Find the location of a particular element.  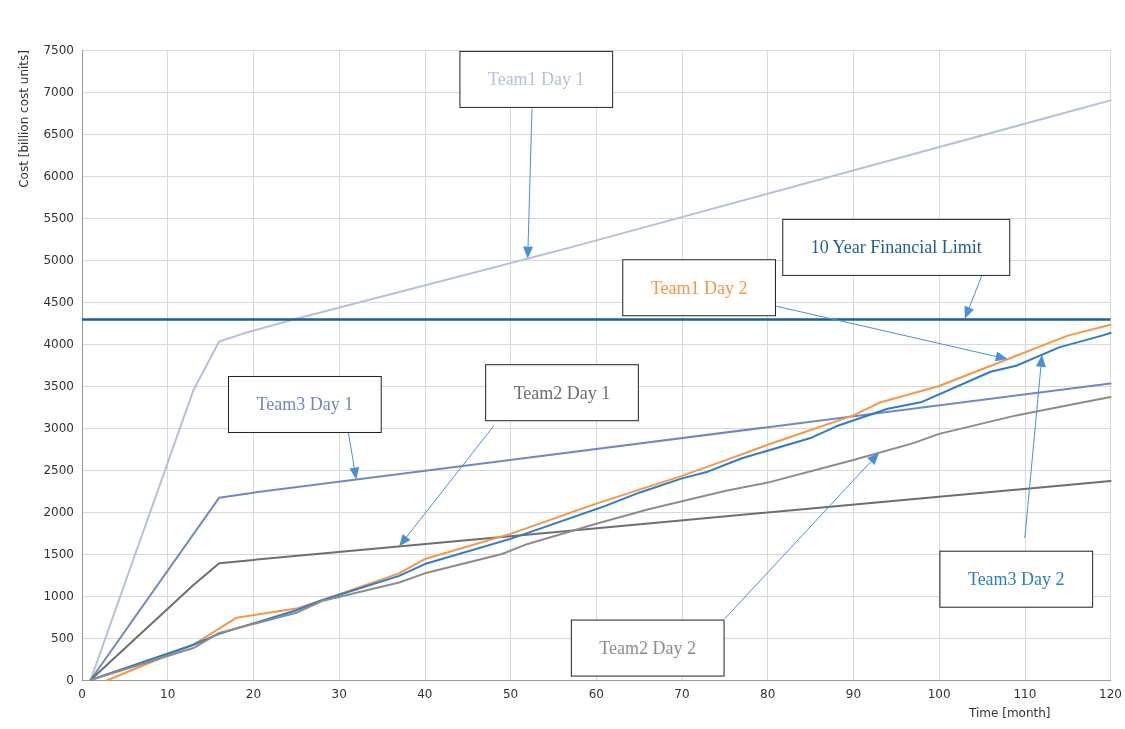

x-tick-label: 40 is located at coordinates (425, 694).